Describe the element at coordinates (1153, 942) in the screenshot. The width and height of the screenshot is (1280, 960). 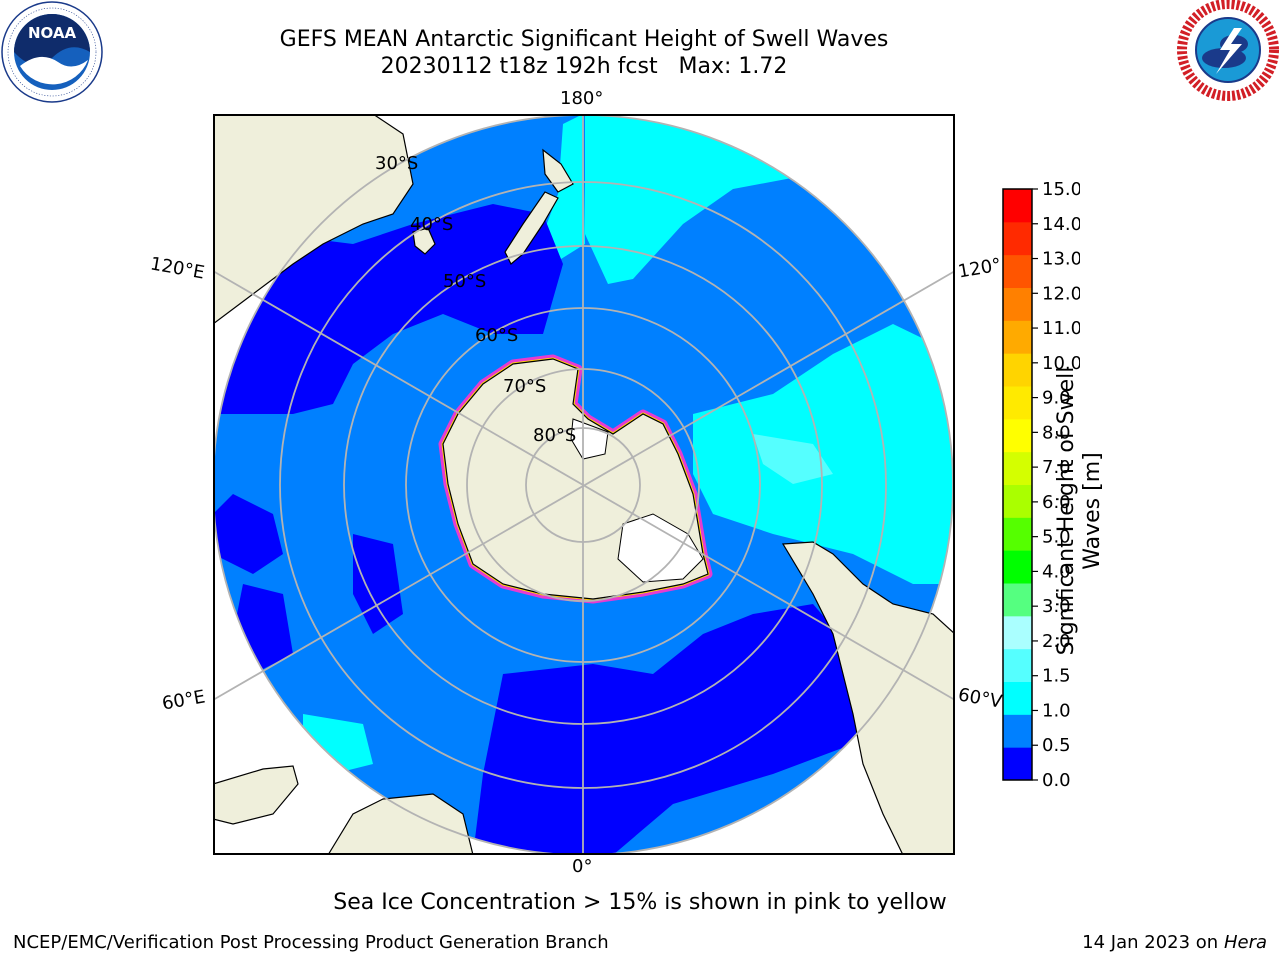
I see `footer-date-text: 14 Jan 2023 on` at that location.